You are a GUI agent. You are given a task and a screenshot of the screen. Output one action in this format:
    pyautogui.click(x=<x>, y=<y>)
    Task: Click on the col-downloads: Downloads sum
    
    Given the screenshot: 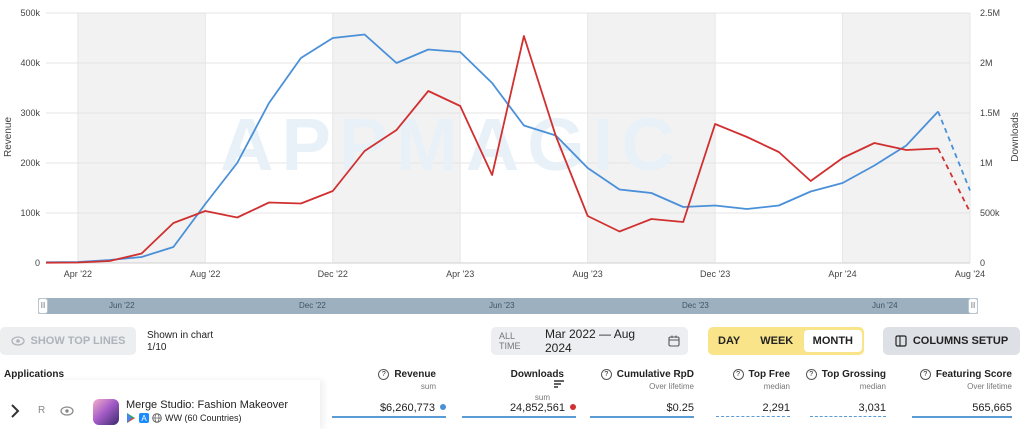 What is the action you would take?
    pyautogui.click(x=532, y=385)
    